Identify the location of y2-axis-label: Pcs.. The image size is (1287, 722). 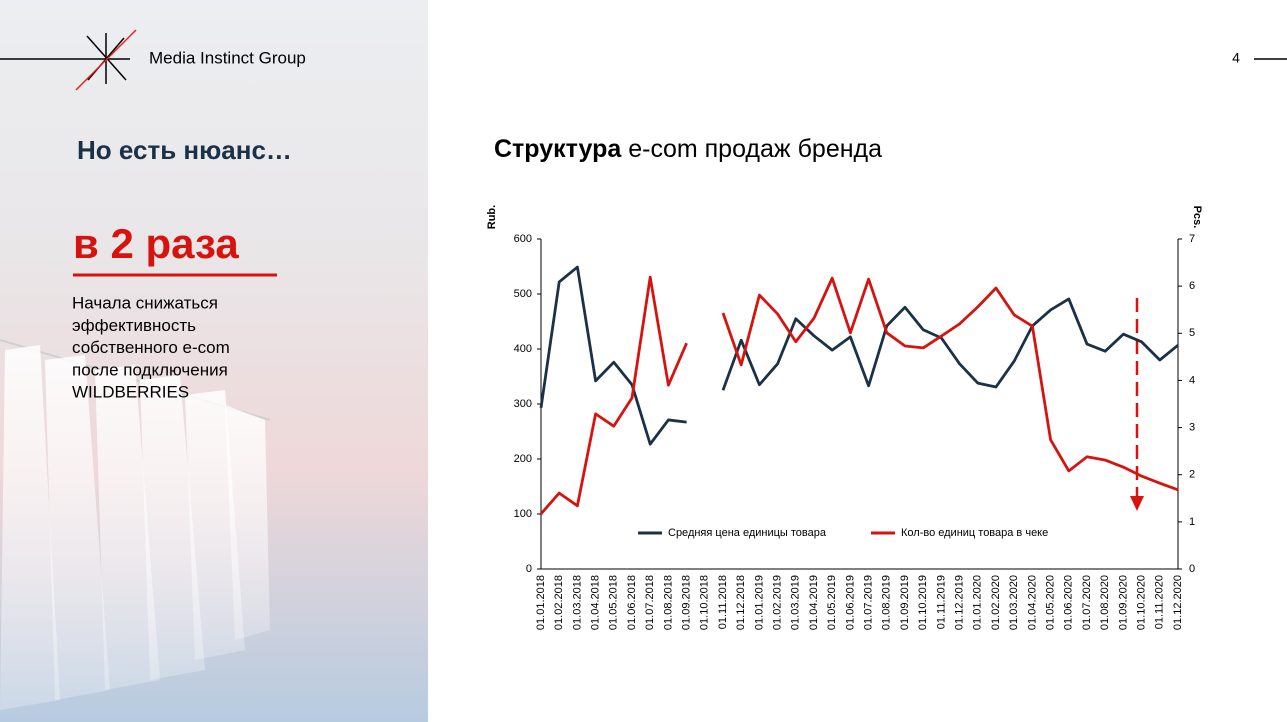
(1197, 217).